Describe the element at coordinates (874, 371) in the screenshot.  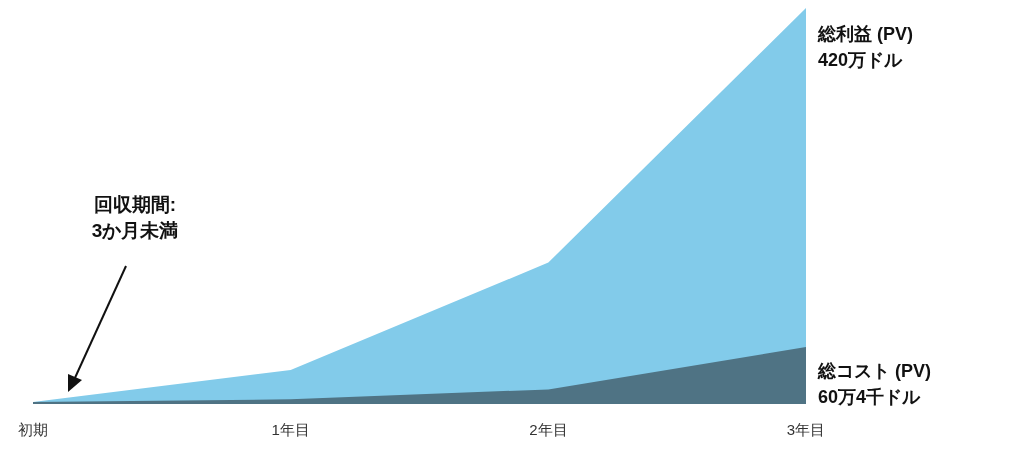
I see `series-label: 総コスト (PV)` at that location.